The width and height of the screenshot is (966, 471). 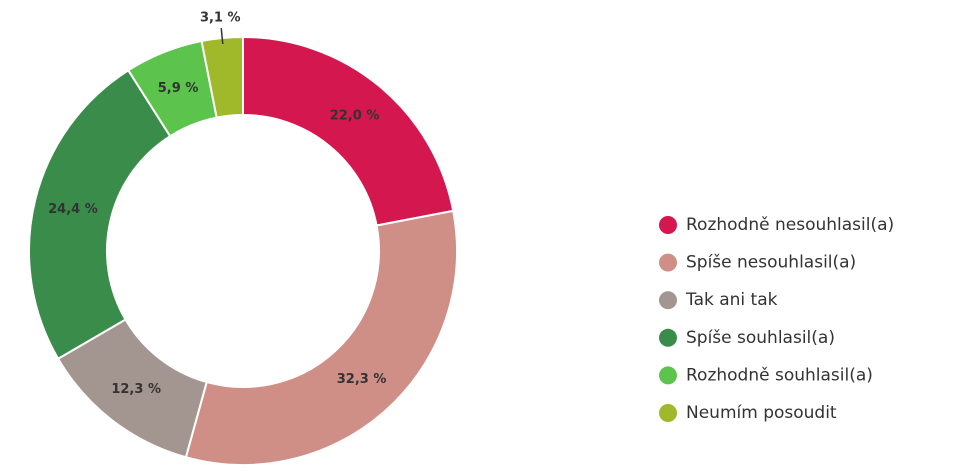 I want to click on value-label: 3,1 %, so click(x=220, y=18).